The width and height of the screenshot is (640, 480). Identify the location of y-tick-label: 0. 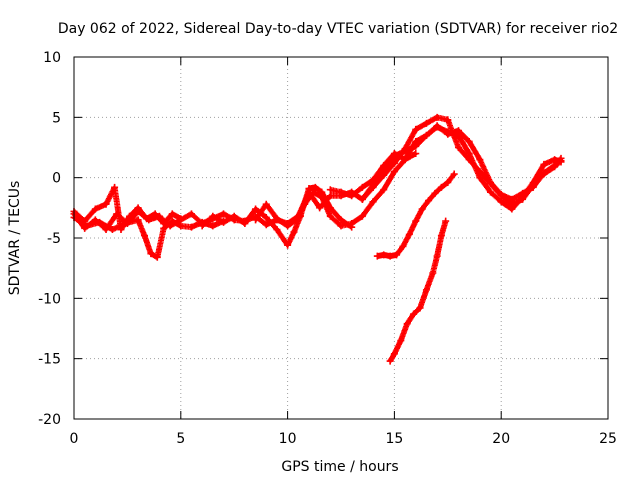
(56, 179).